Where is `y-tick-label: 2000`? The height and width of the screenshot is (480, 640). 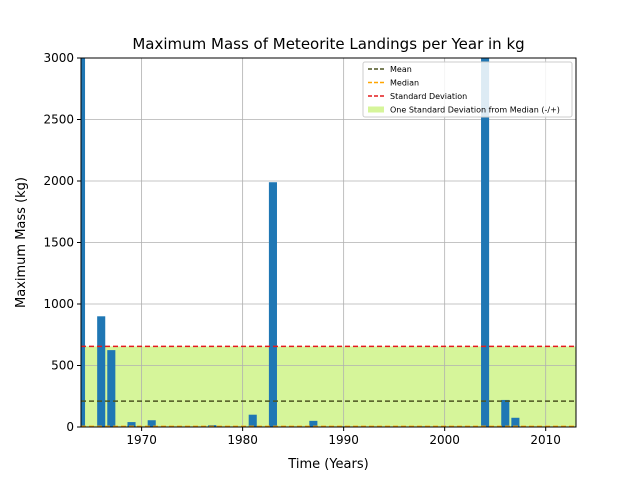
y-tick-label: 2000 is located at coordinates (58, 181).